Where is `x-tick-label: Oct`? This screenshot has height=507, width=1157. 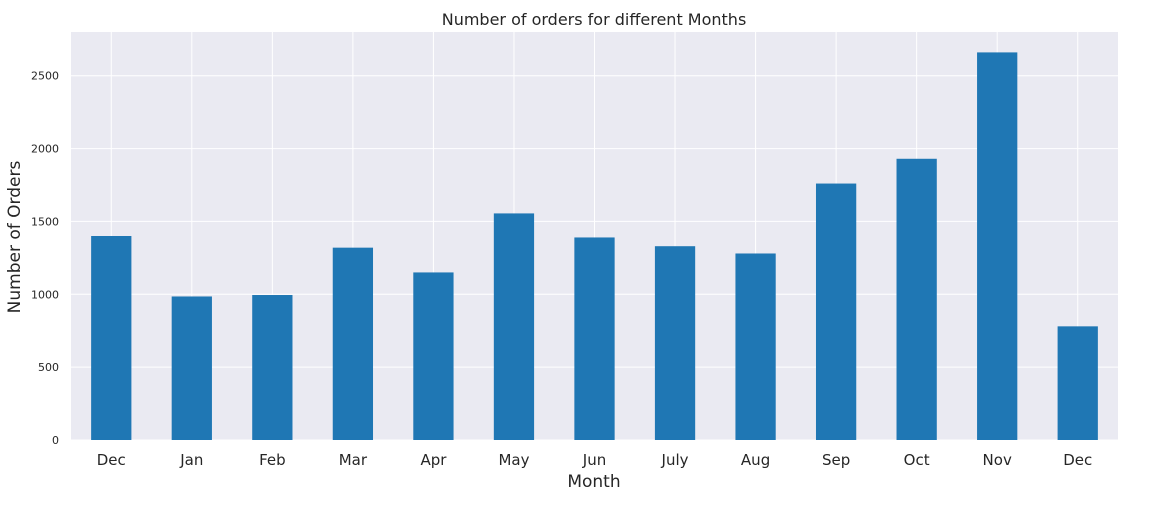
x-tick-label: Oct is located at coordinates (917, 460).